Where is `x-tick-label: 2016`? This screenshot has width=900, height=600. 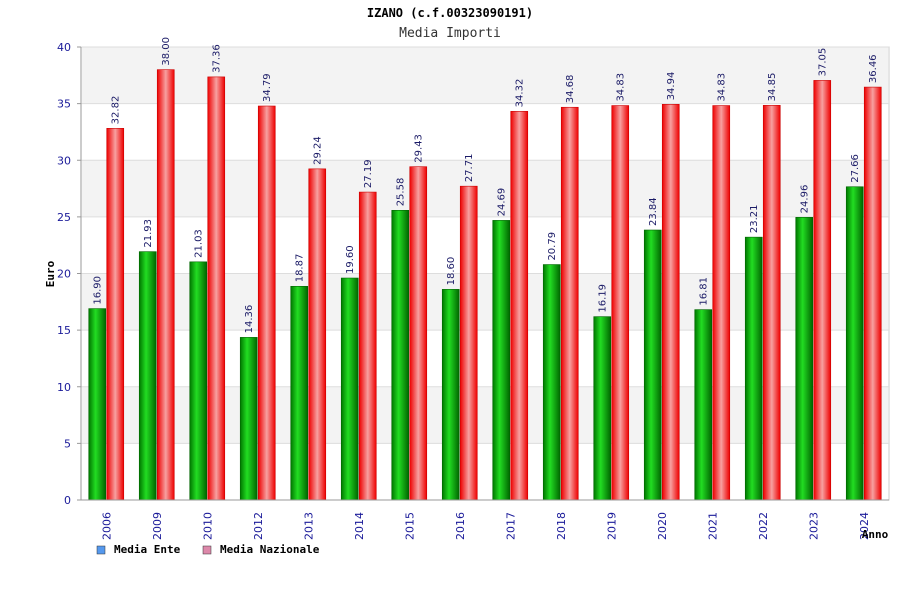 x-tick-label: 2016 is located at coordinates (460, 526).